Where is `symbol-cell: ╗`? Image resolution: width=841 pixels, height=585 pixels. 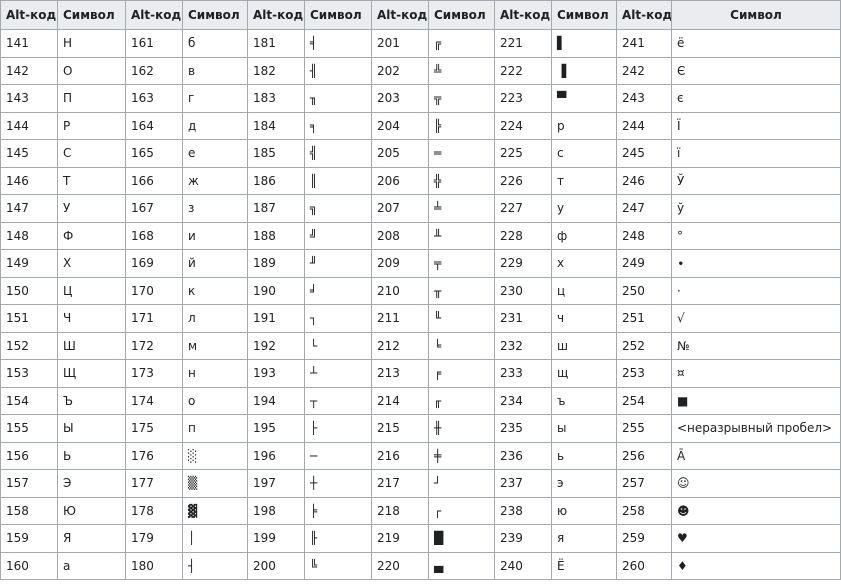 symbol-cell: ╗ is located at coordinates (338, 208).